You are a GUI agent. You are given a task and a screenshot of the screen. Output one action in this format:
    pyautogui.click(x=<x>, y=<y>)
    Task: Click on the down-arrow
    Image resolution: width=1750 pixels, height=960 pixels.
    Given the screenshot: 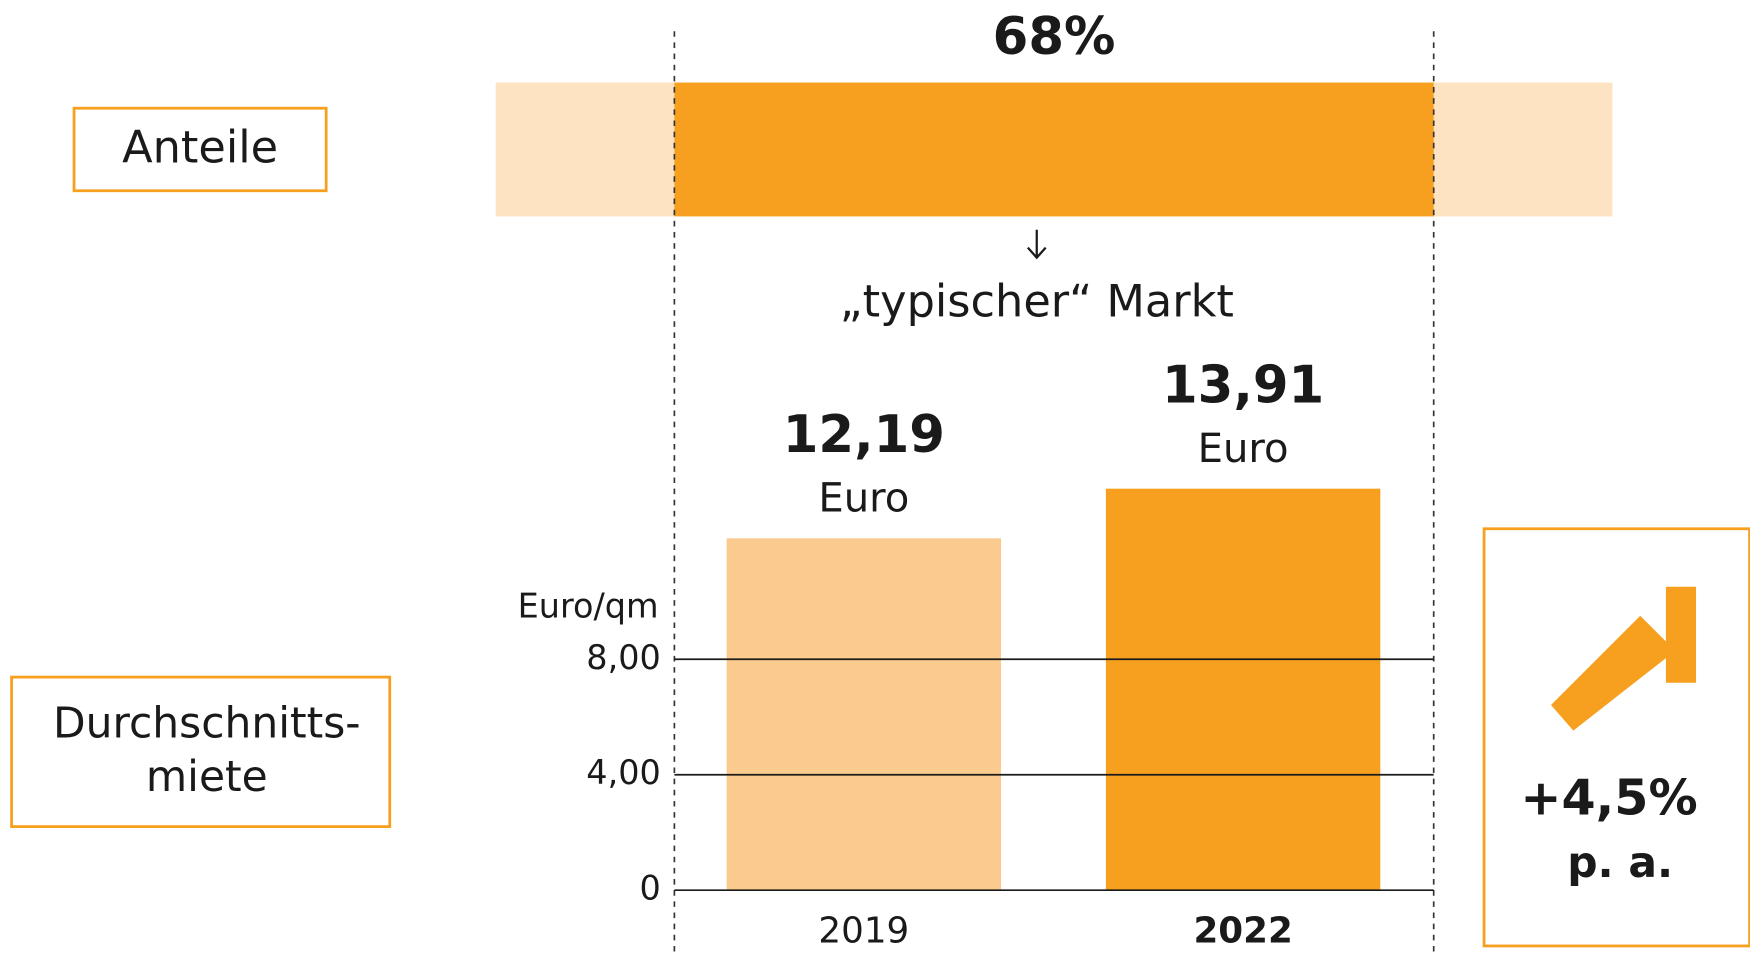 What is the action you would take?
    pyautogui.click(x=1036, y=244)
    